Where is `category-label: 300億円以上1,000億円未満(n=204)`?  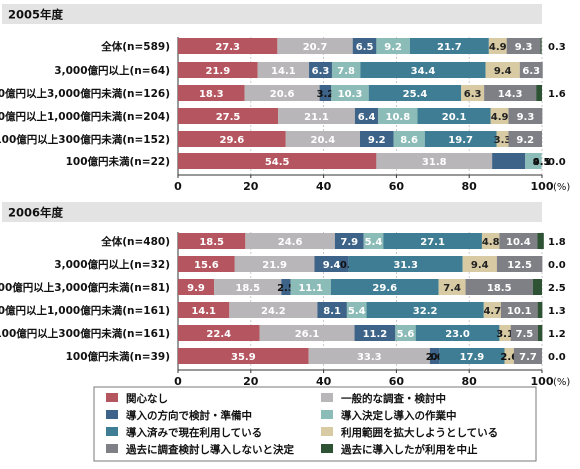
category-label: 300億円以上1,000億円未満(n=204) is located at coordinates (85, 116).